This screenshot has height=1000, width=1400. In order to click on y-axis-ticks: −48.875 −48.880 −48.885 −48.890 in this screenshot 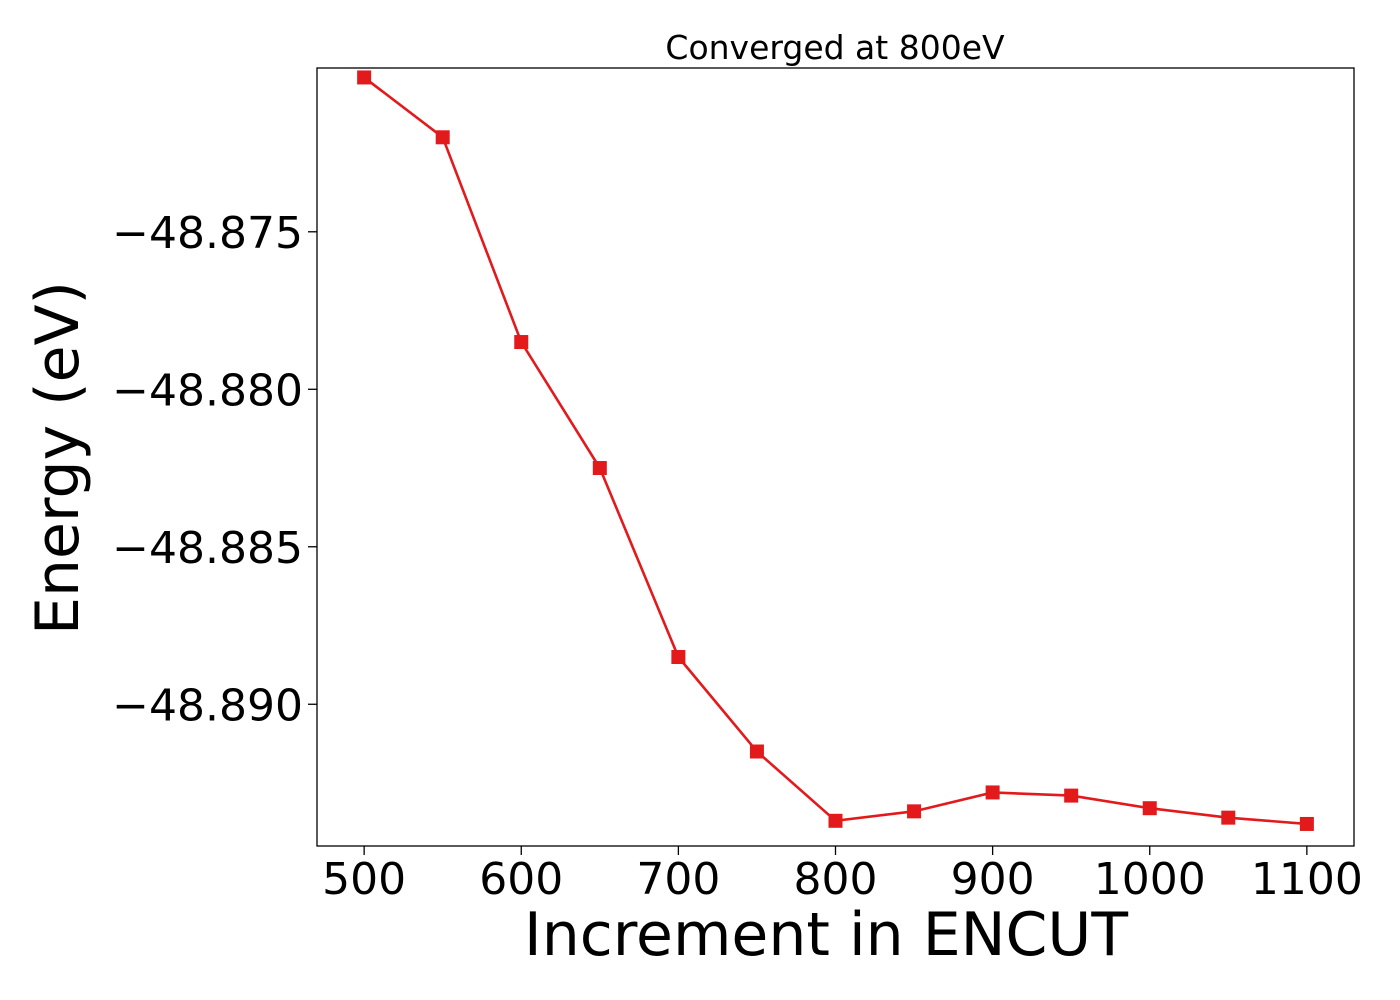, I will do `click(214, 469)`.